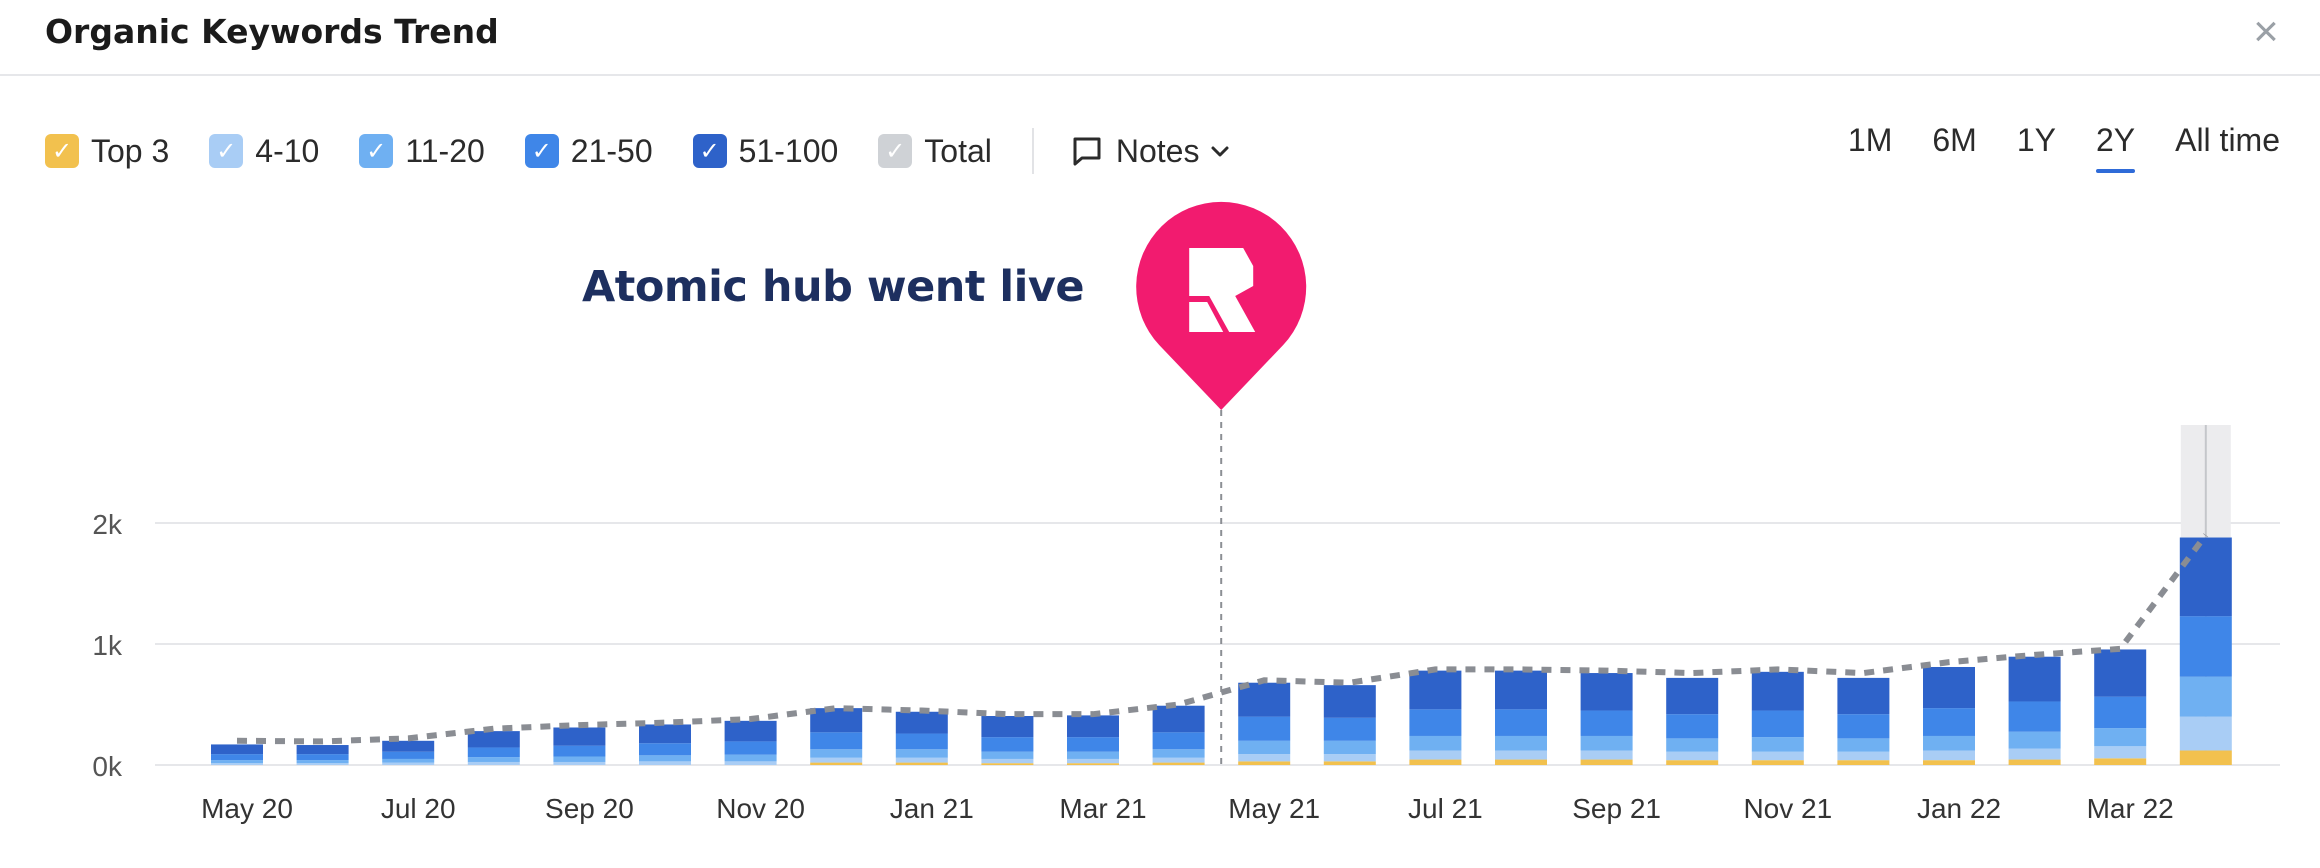 This screenshot has height=868, width=2320. I want to click on tab-2y: 2Y, so click(2115, 147).